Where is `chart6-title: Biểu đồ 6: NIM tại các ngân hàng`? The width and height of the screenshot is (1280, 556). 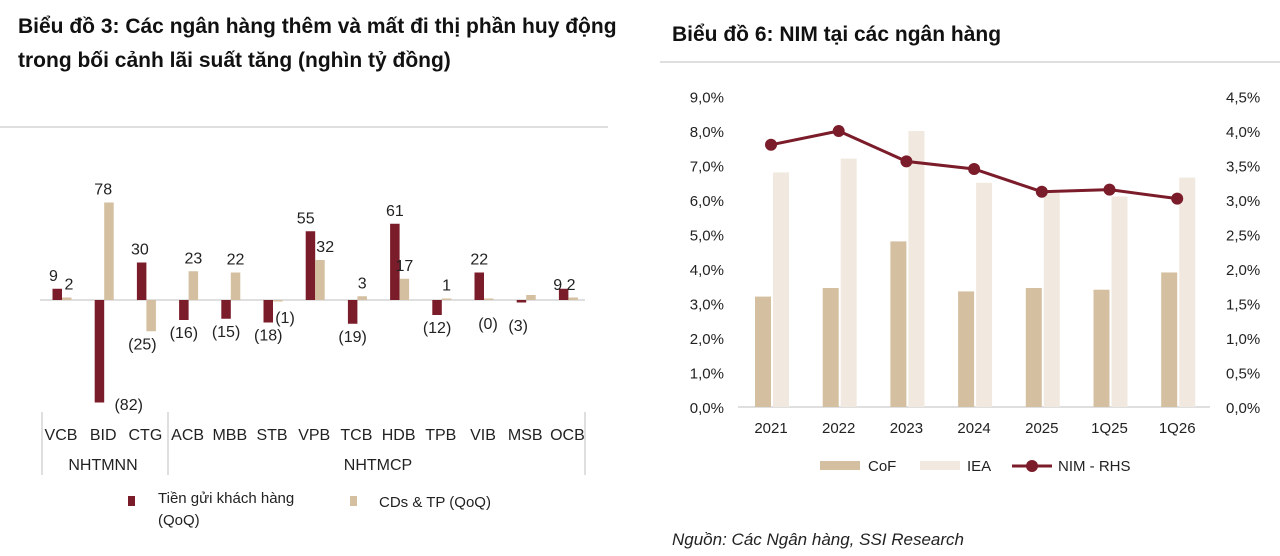 chart6-title: Biểu đồ 6: NIM tại các ngân hàng is located at coordinates (837, 34).